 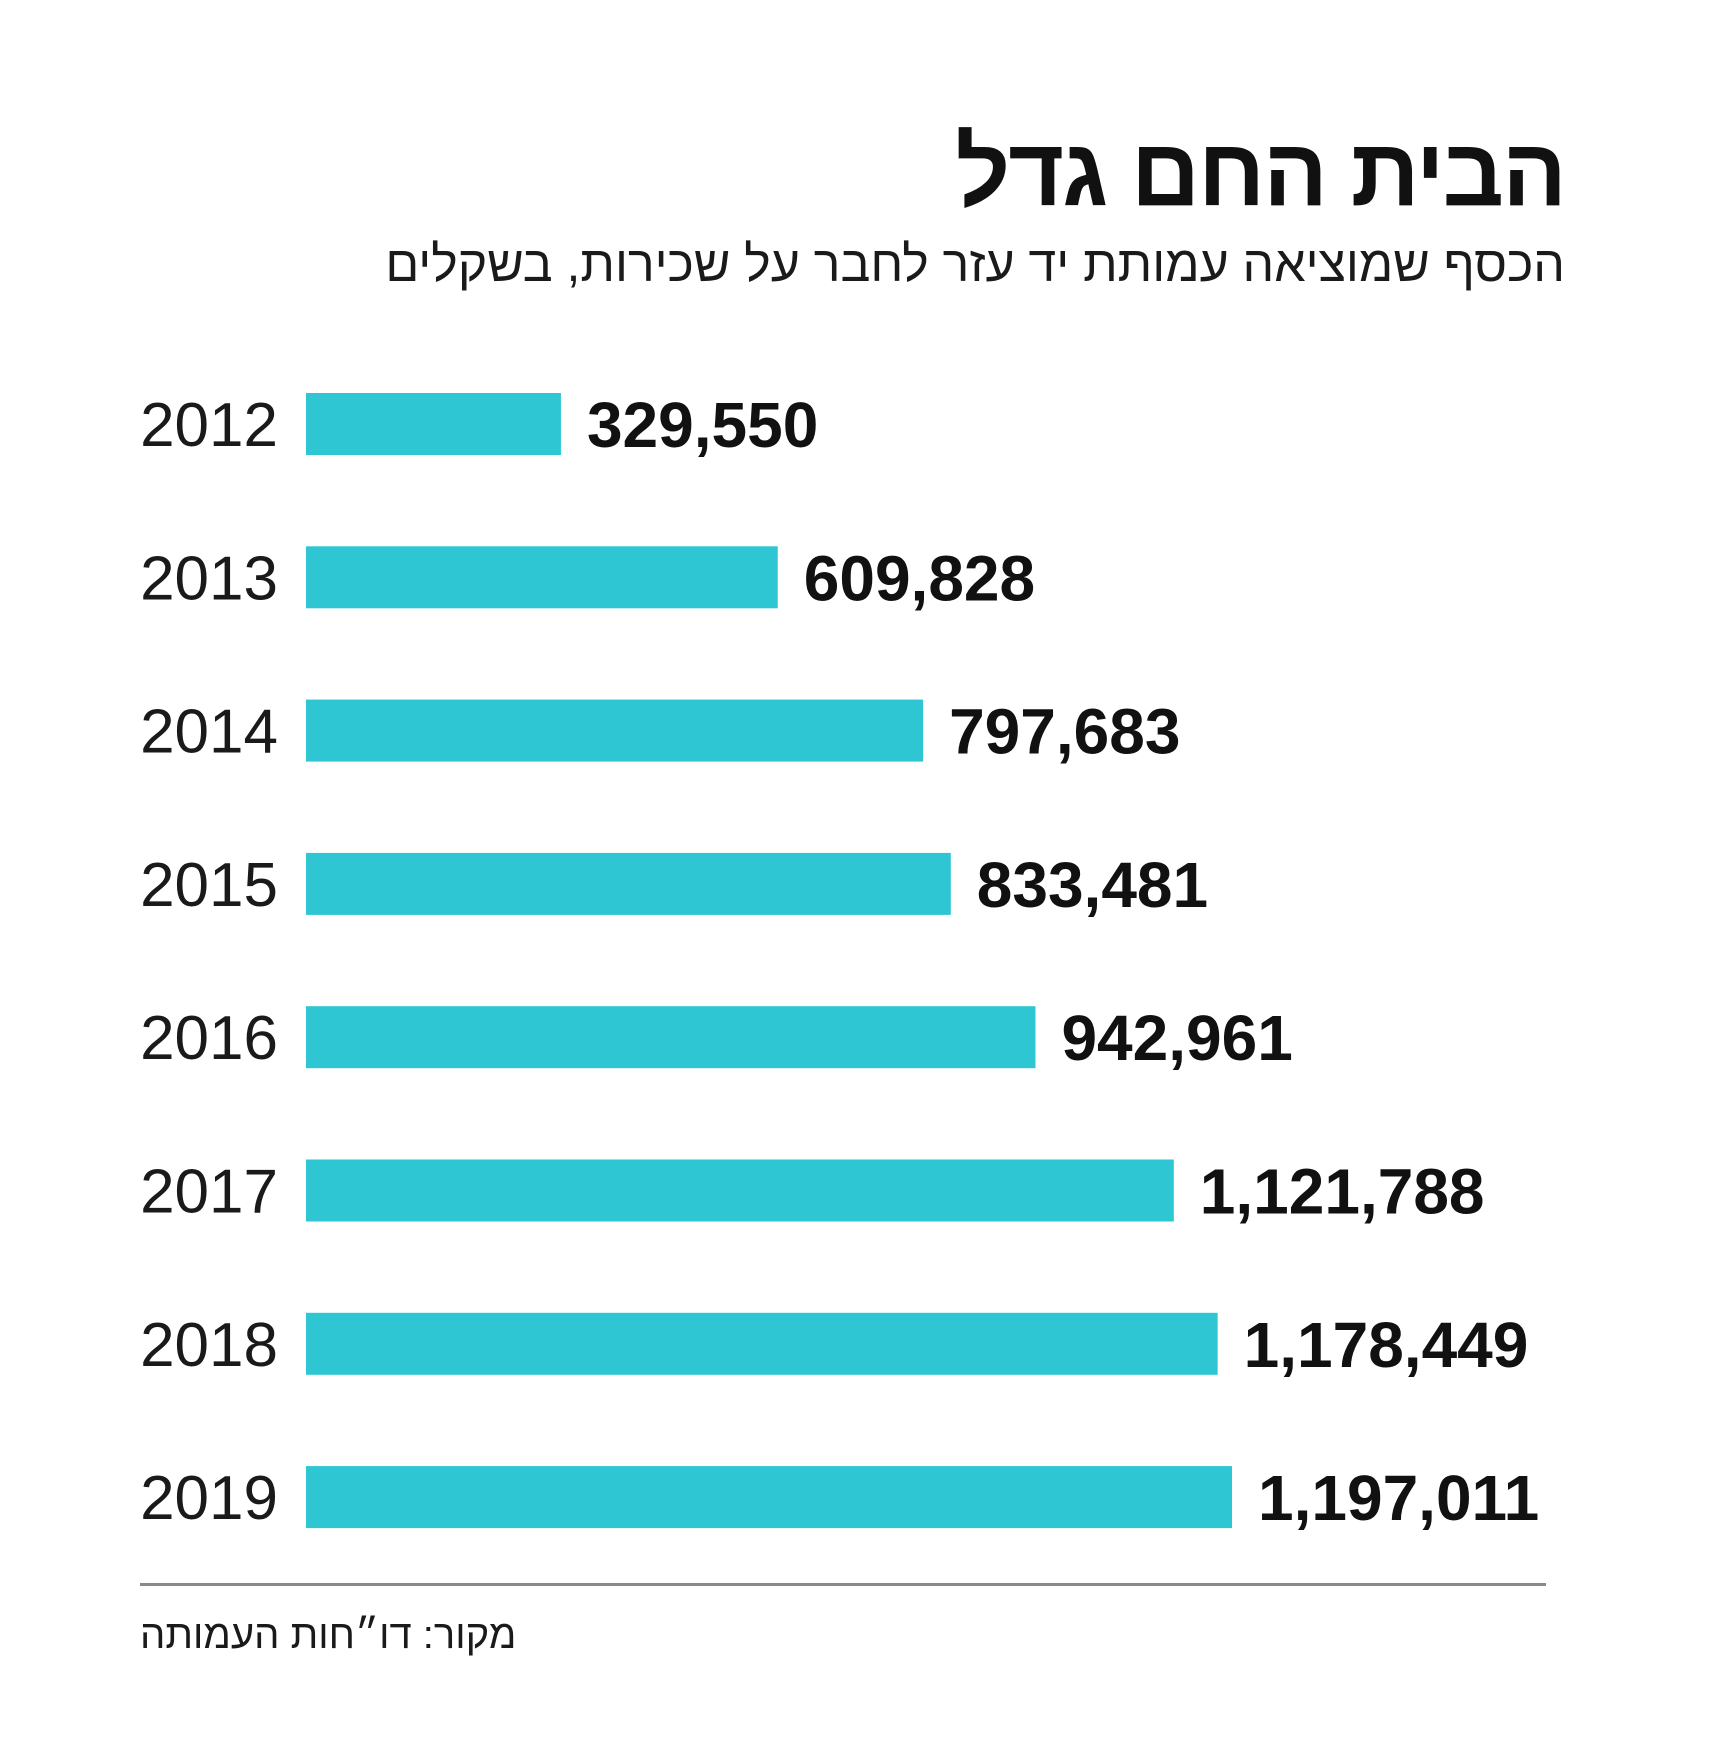 What do you see at coordinates (209, 732) in the screenshot?
I see `year-label: 2014` at bounding box center [209, 732].